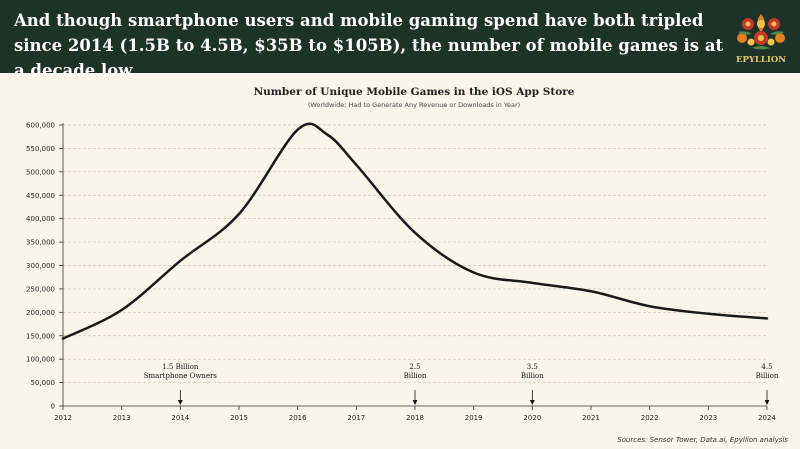 The width and height of the screenshot is (800, 449). What do you see at coordinates (53, 407) in the screenshot?
I see `y-tick-label: 0` at bounding box center [53, 407].